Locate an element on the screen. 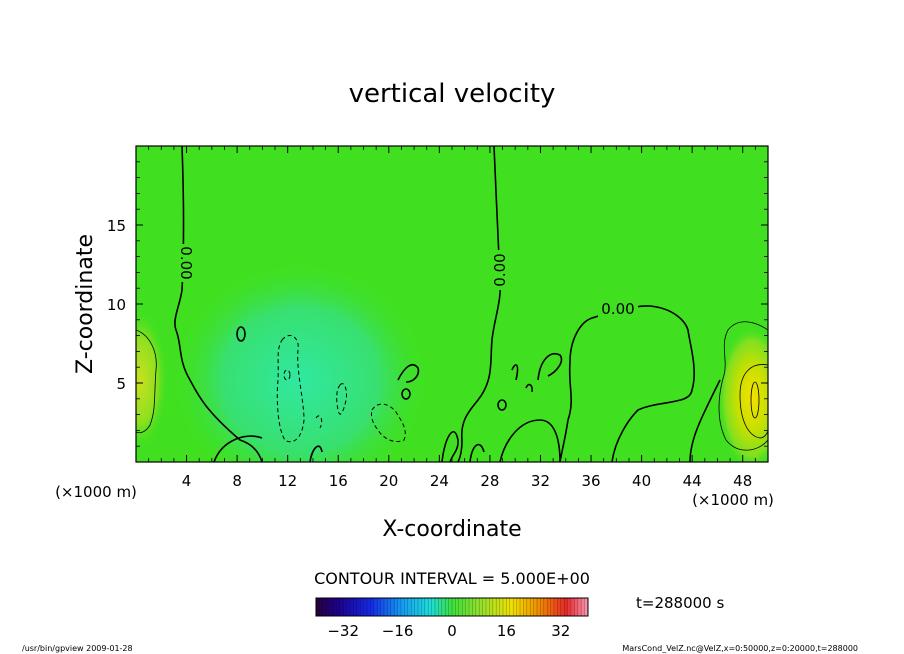 This screenshot has width=904, height=654. colorbar-frame is located at coordinates (452, 607).